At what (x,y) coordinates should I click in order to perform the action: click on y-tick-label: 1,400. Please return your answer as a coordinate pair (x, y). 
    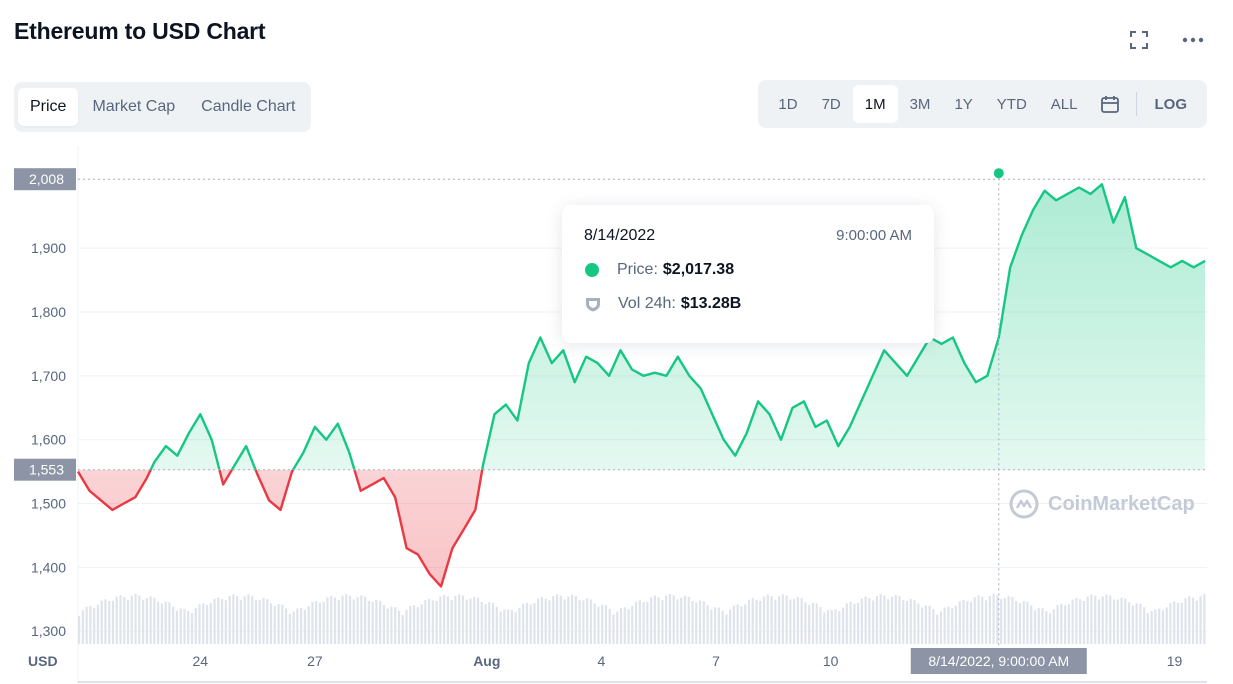
    Looking at the image, I should click on (48, 567).